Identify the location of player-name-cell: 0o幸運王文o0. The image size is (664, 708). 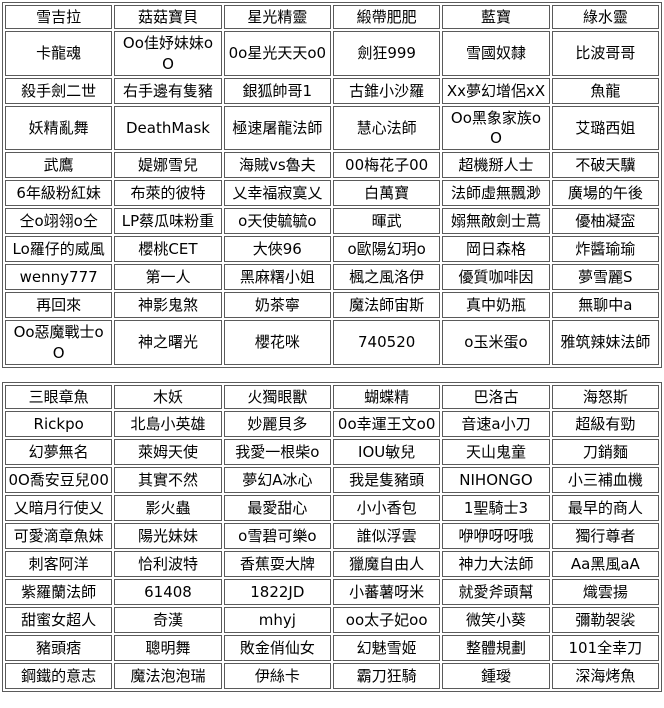
(386, 424).